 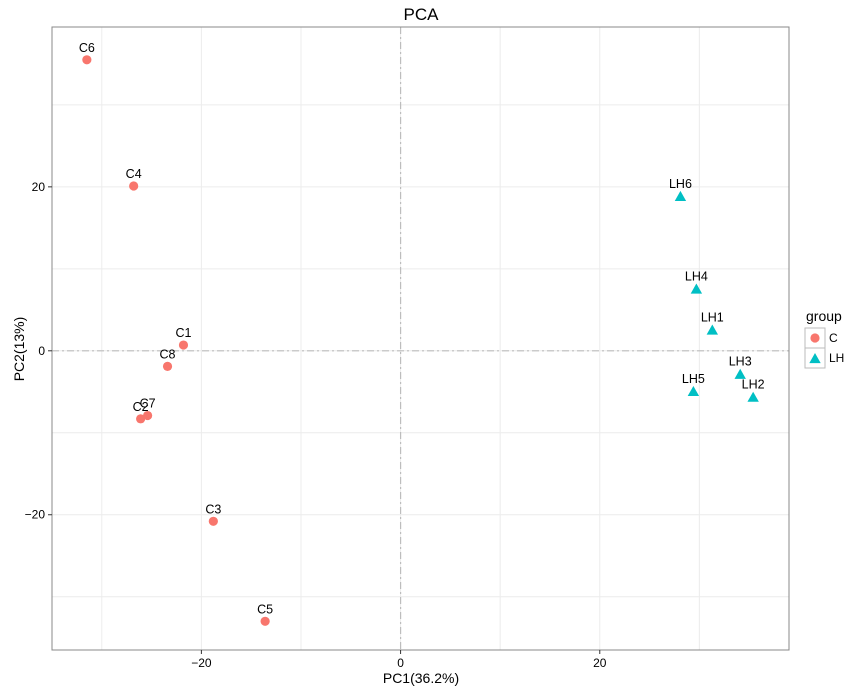 I want to click on data-point-c4, so click(x=134, y=186).